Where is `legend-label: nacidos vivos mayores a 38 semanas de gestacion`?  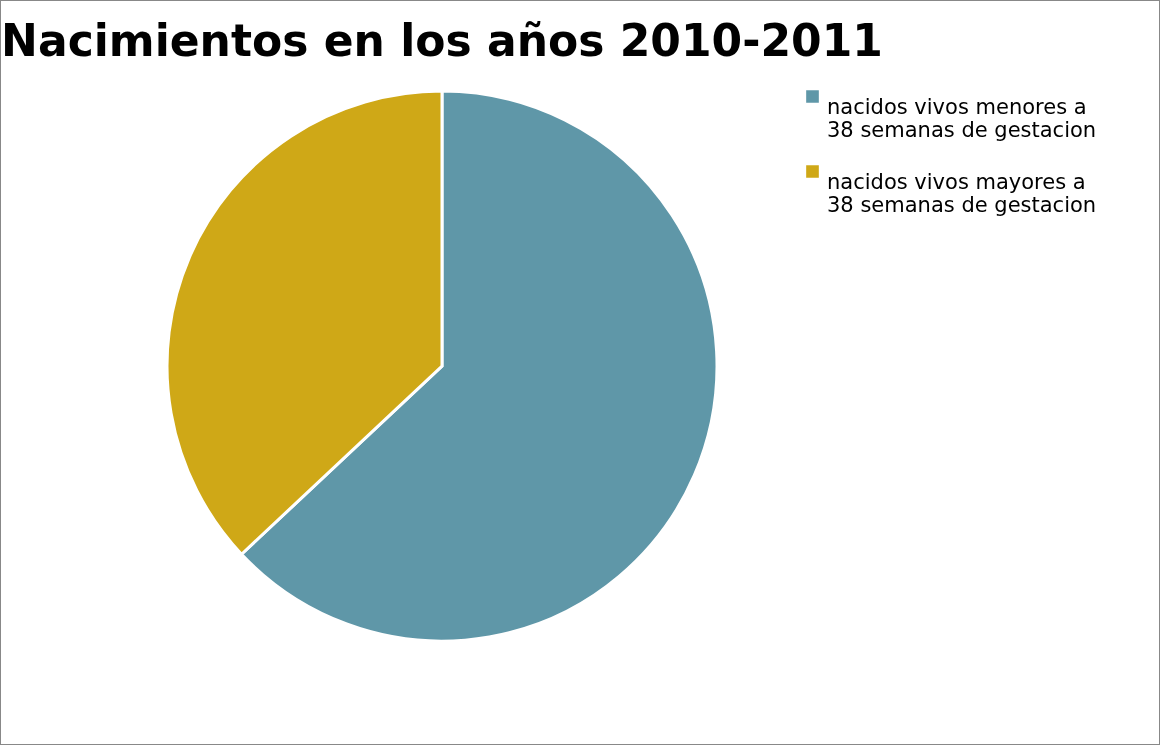 legend-label: nacidos vivos mayores a 38 semanas de gestacion is located at coordinates (962, 193).